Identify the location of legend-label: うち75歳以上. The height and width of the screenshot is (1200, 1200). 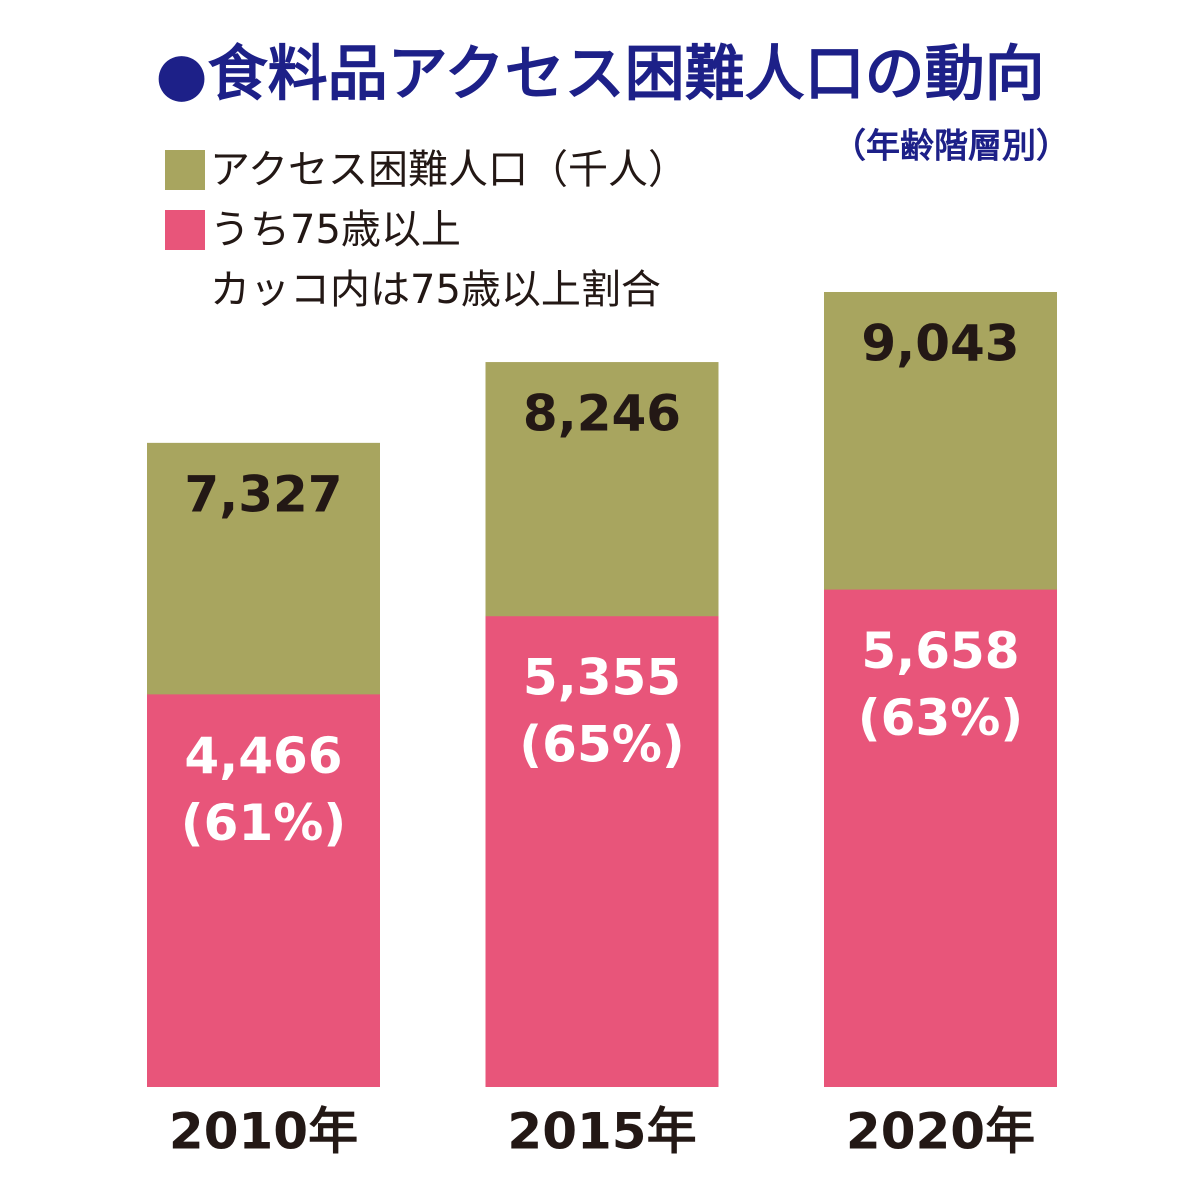
(335, 230).